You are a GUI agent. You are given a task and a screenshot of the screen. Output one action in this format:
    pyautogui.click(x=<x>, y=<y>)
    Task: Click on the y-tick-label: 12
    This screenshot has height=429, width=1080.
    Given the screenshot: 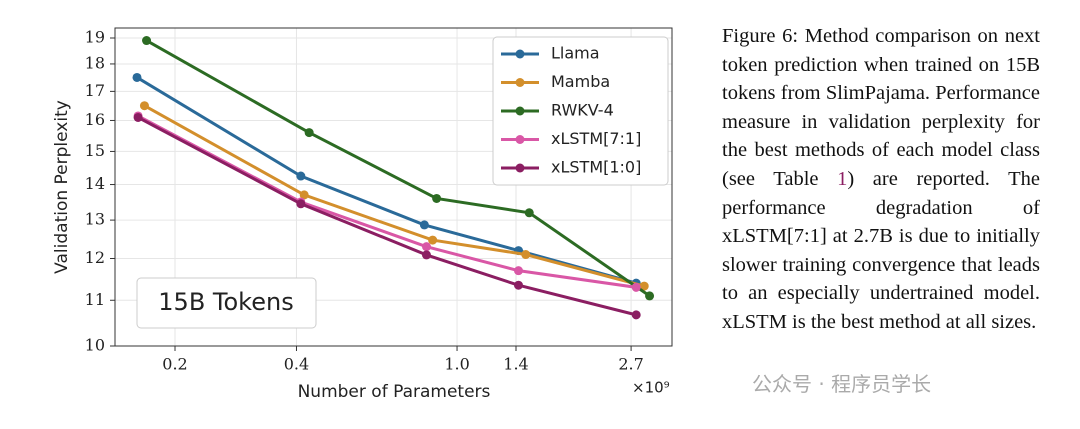 What is the action you would take?
    pyautogui.click(x=95, y=257)
    